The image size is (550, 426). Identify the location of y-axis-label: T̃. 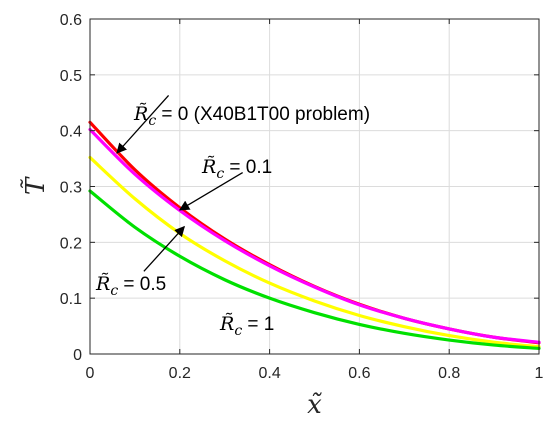
(35, 185).